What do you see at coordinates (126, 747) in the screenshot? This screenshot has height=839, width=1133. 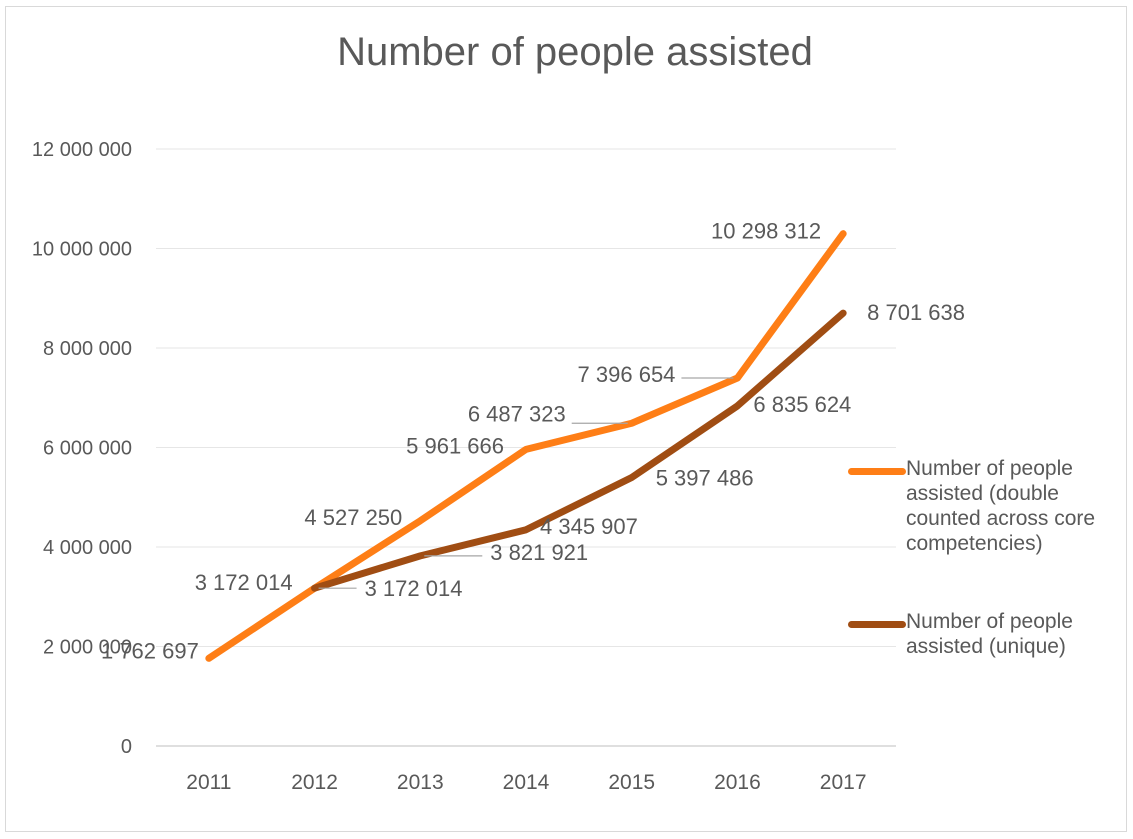 I see `y-tick-label: 0` at bounding box center [126, 747].